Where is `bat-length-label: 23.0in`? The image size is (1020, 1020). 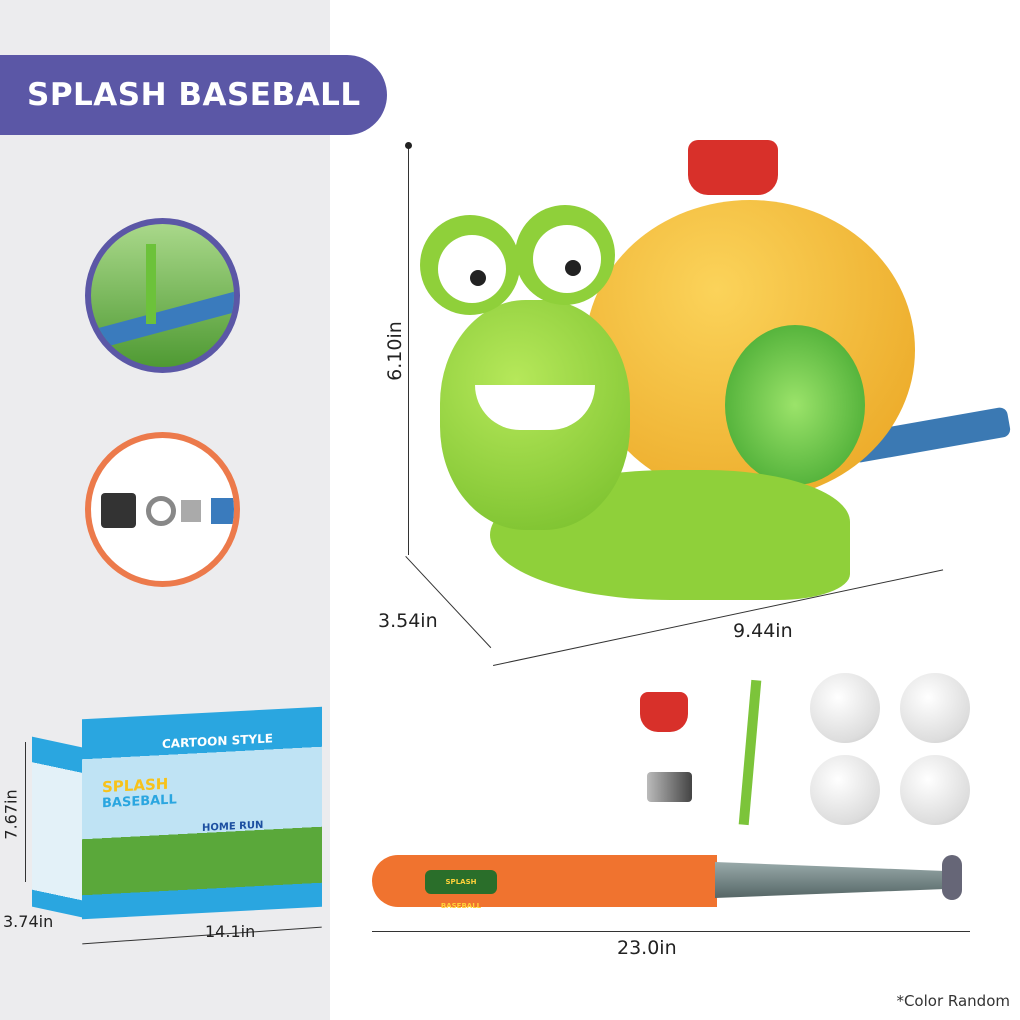
bat-length-label: 23.0in is located at coordinates (647, 948).